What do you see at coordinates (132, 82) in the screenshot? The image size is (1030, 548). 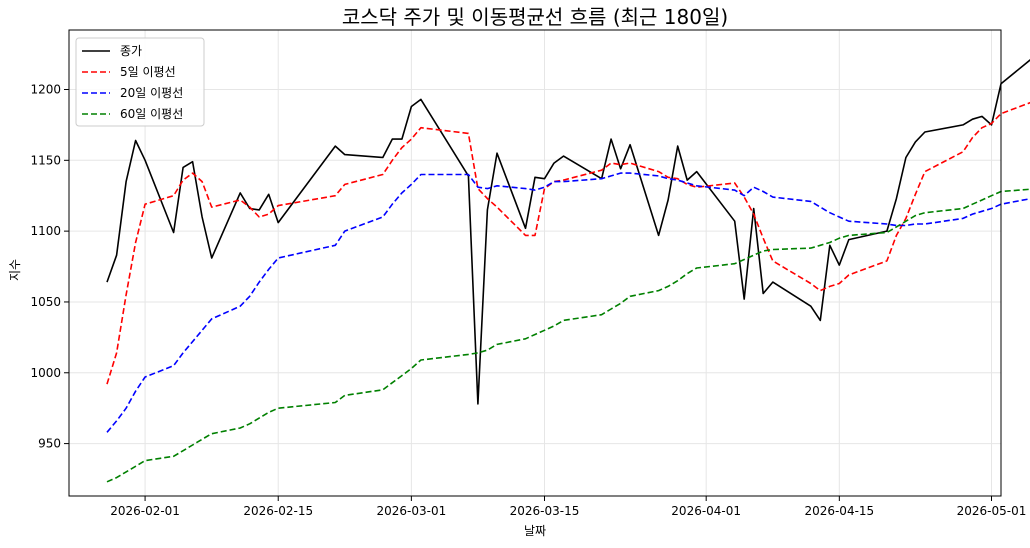 I see `legend-items: 종가 5일 이평선 20일 이평선 60일 이평선` at bounding box center [132, 82].